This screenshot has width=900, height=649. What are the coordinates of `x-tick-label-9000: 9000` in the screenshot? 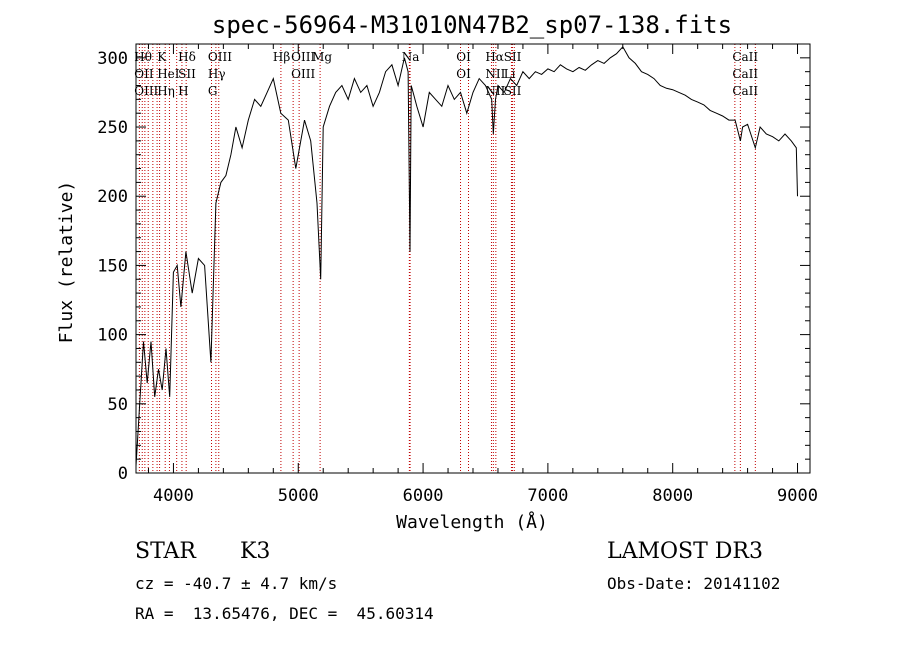 It's located at (797, 496).